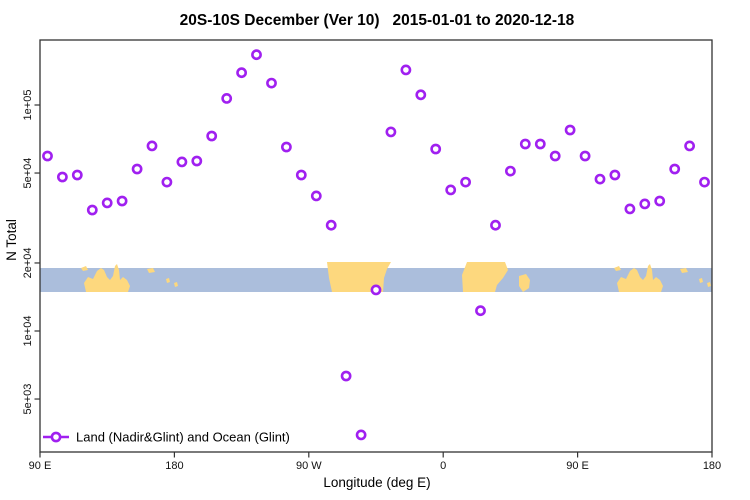 This screenshot has height=500, width=750. I want to click on y-tick-label: 5e+03, so click(28, 399).